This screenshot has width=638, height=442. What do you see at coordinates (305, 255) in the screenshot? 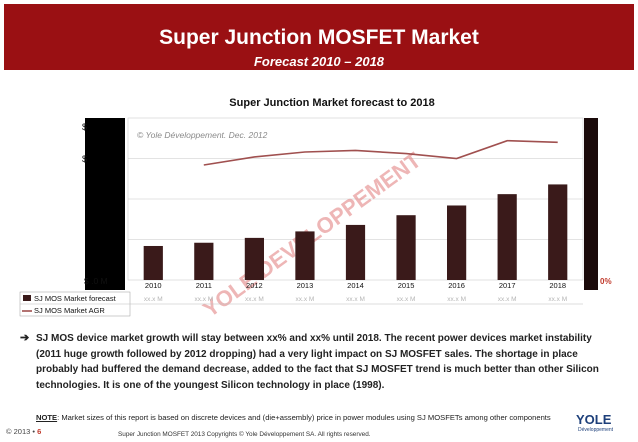
I see `bar-2013` at bounding box center [305, 255].